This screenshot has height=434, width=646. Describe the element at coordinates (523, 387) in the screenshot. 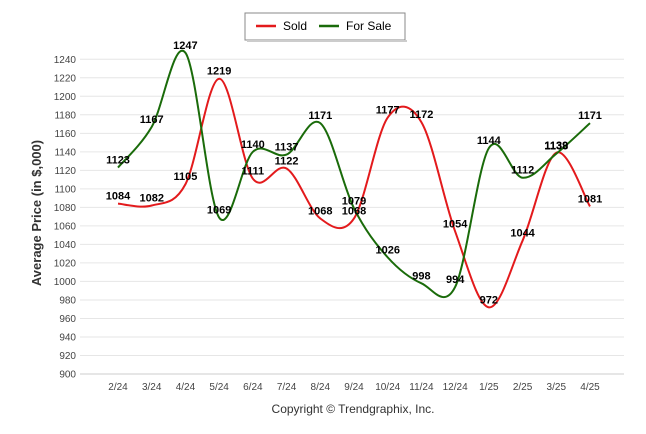

I see `x-tick-label: 2/25` at that location.